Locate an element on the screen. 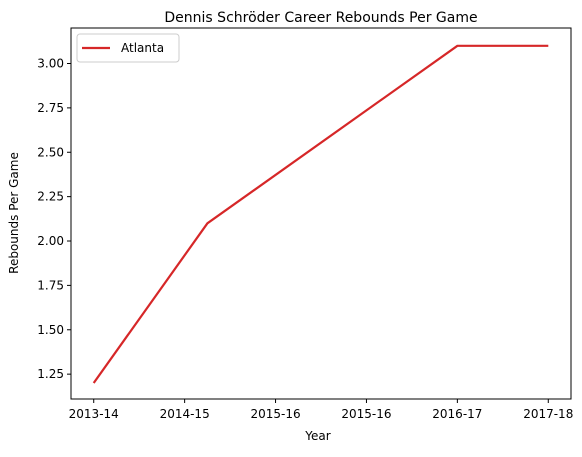 This screenshot has height=457, width=582. legend-label: Atlanta is located at coordinates (142, 48).